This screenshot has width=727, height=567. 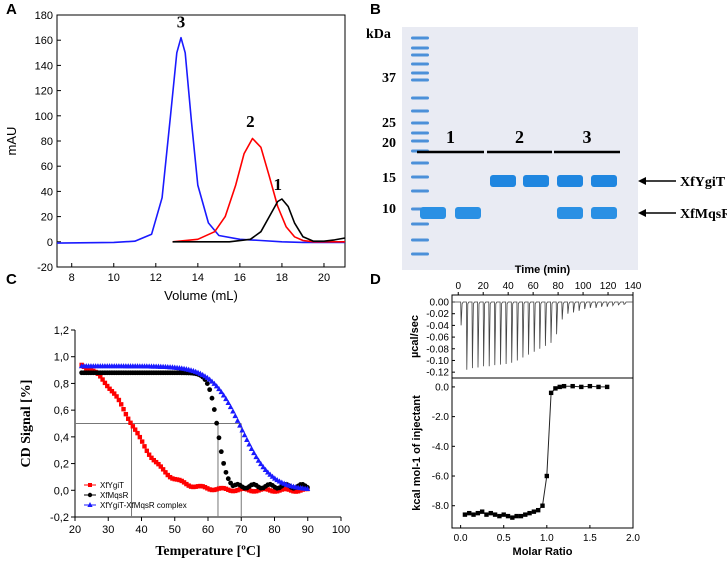 What do you see at coordinates (181, 22) in the screenshot?
I see `peak-label-3: 3` at bounding box center [181, 22].